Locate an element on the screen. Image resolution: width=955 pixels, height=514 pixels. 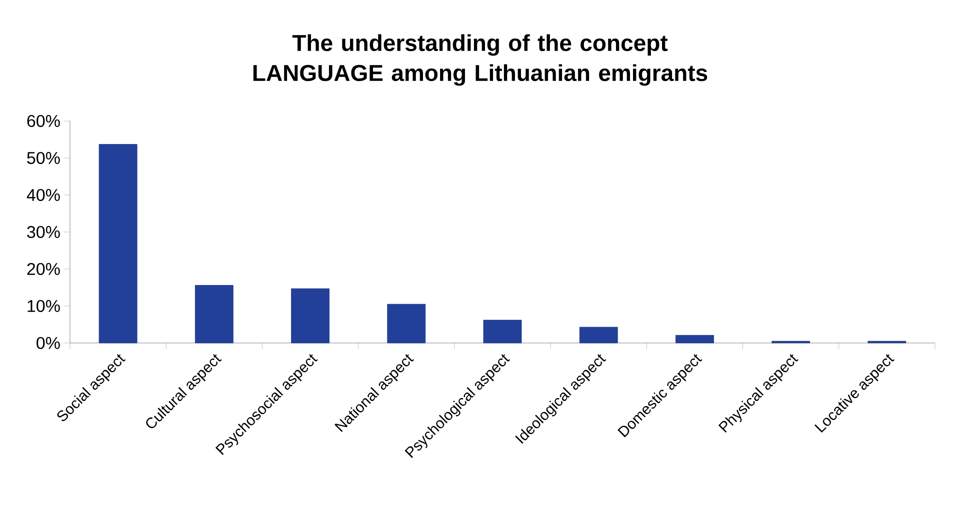
y-tick-label: 50% is located at coordinates (43, 158).